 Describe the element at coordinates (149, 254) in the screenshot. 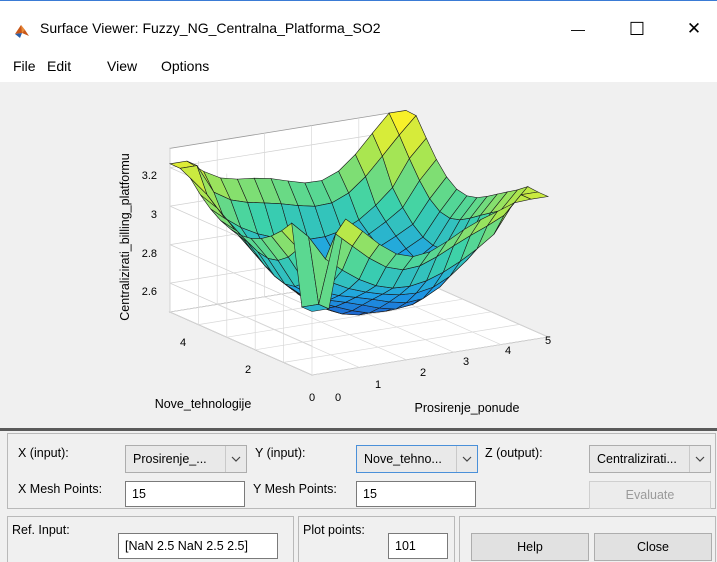

I see `z-tick-2.8: 2.8` at that location.